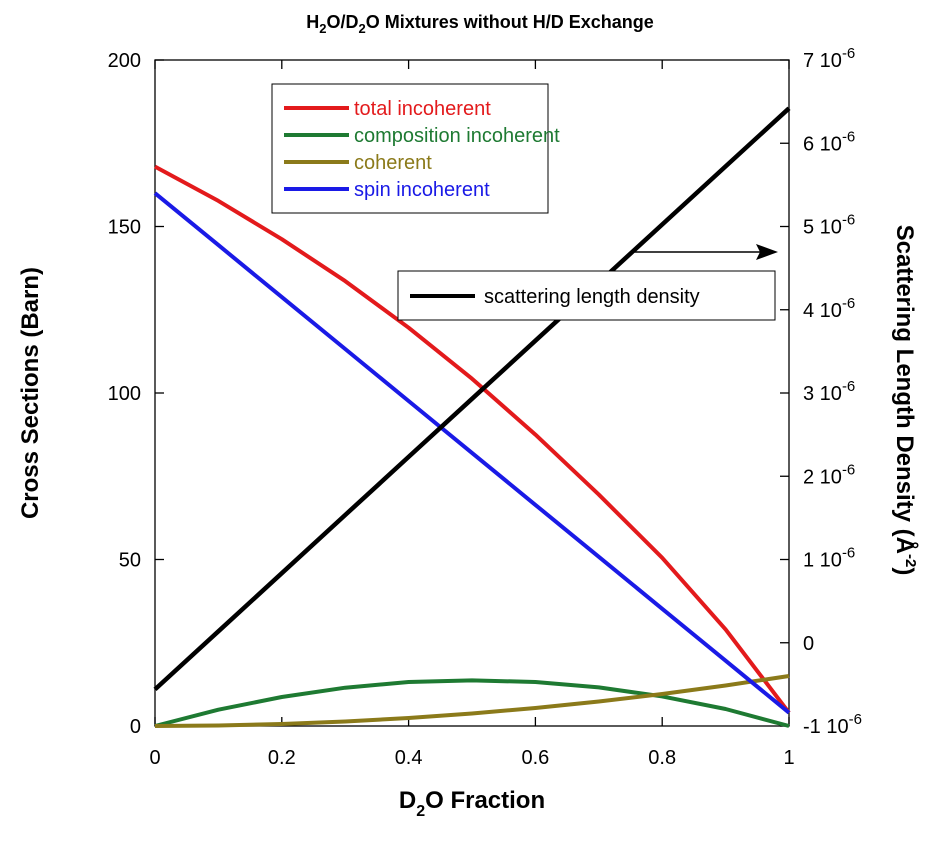 The width and height of the screenshot is (929, 848). What do you see at coordinates (124, 61) in the screenshot?
I see `y-left-tick-label: 200` at bounding box center [124, 61].